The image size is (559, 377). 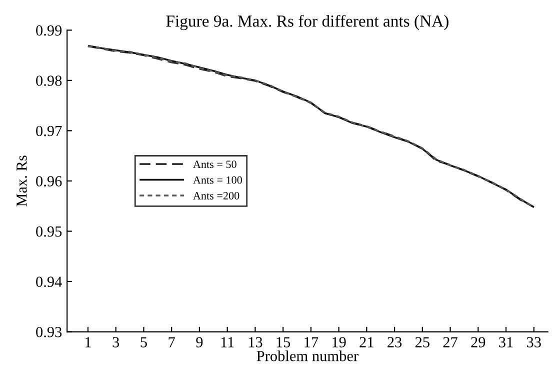 I want to click on x-tick-label: 25, so click(x=422, y=342).